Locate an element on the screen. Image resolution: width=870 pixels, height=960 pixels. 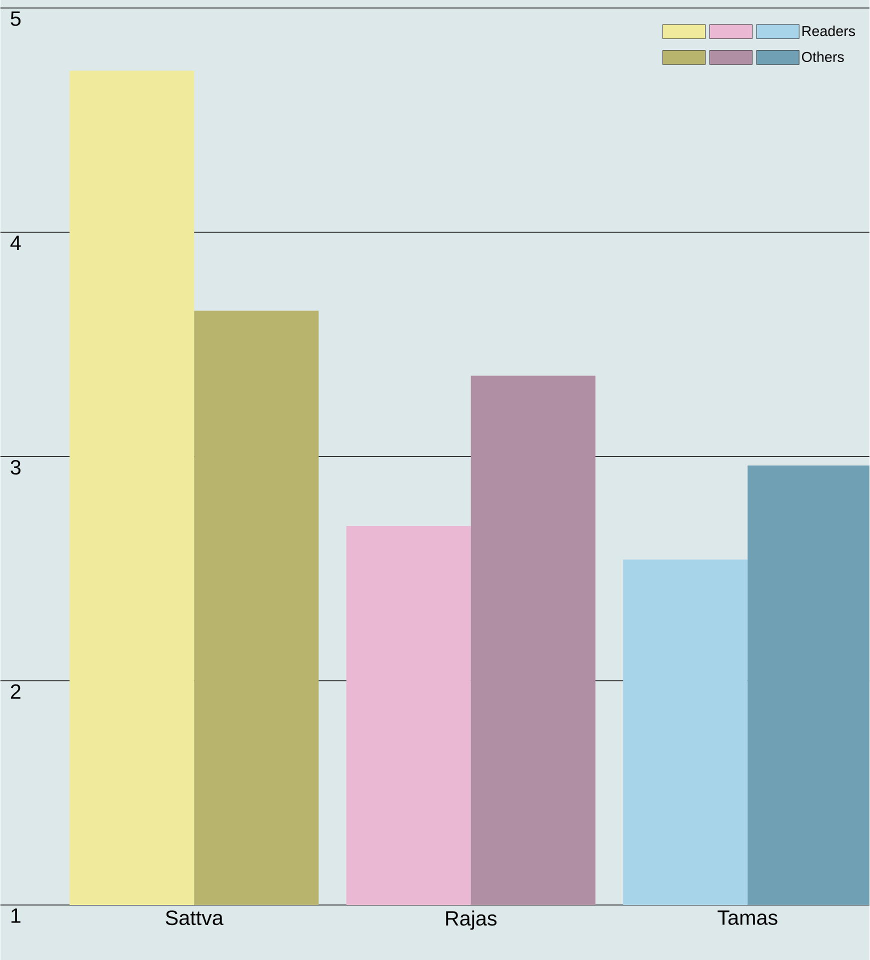
y-tick-label: 4 is located at coordinates (15, 243).